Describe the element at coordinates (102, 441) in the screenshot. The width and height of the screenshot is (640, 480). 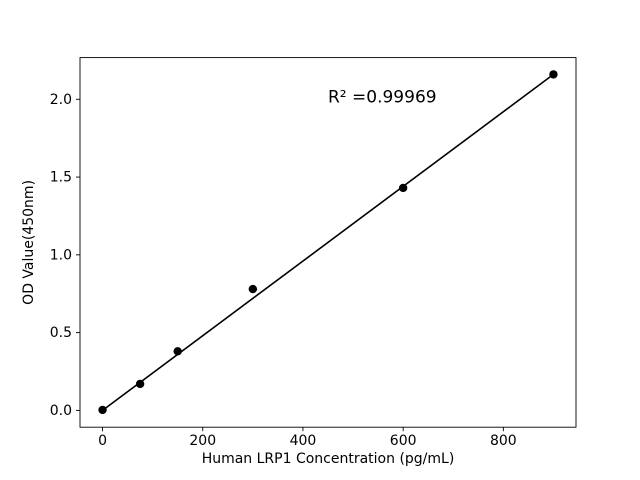
I see `x-tick-label: 0` at that location.